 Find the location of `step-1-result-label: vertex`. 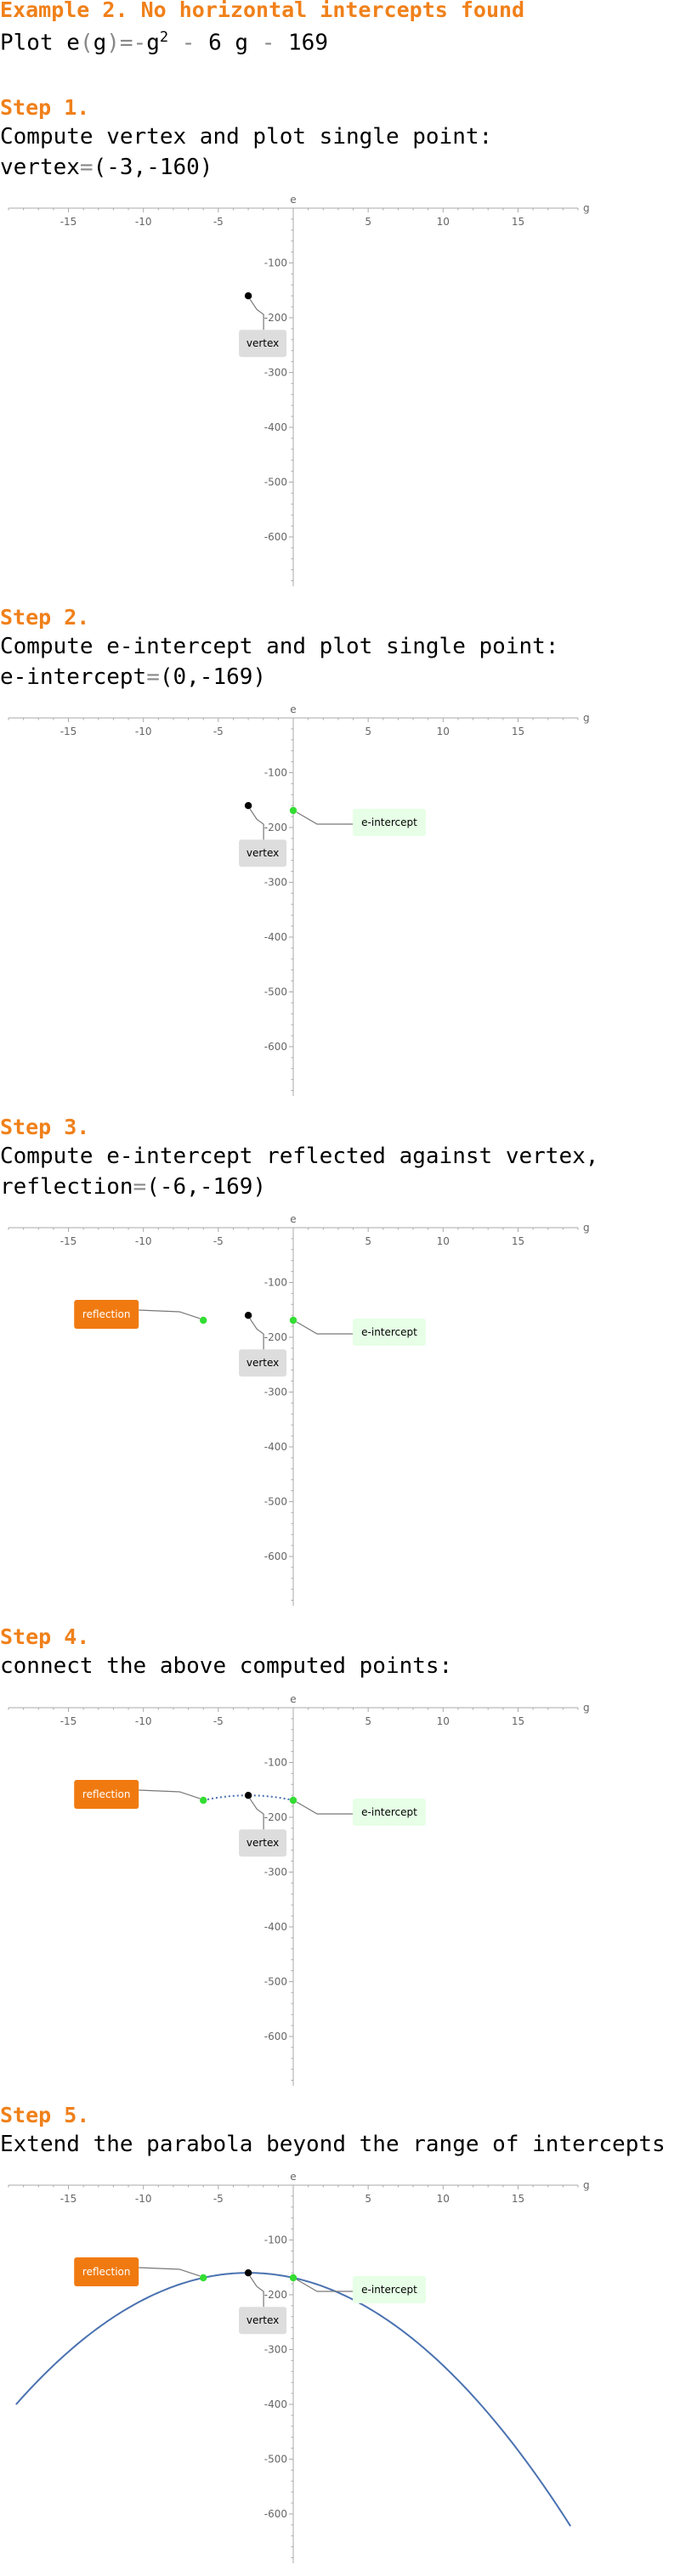

step-1-result-label: vertex is located at coordinates (40, 167).